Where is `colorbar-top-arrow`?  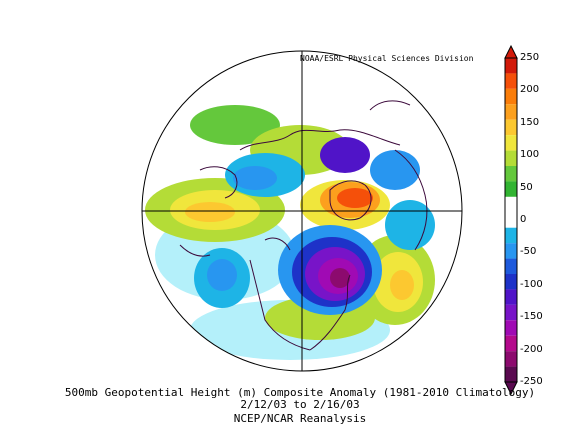
colorbar-top-arrow is located at coordinates (511, 51).